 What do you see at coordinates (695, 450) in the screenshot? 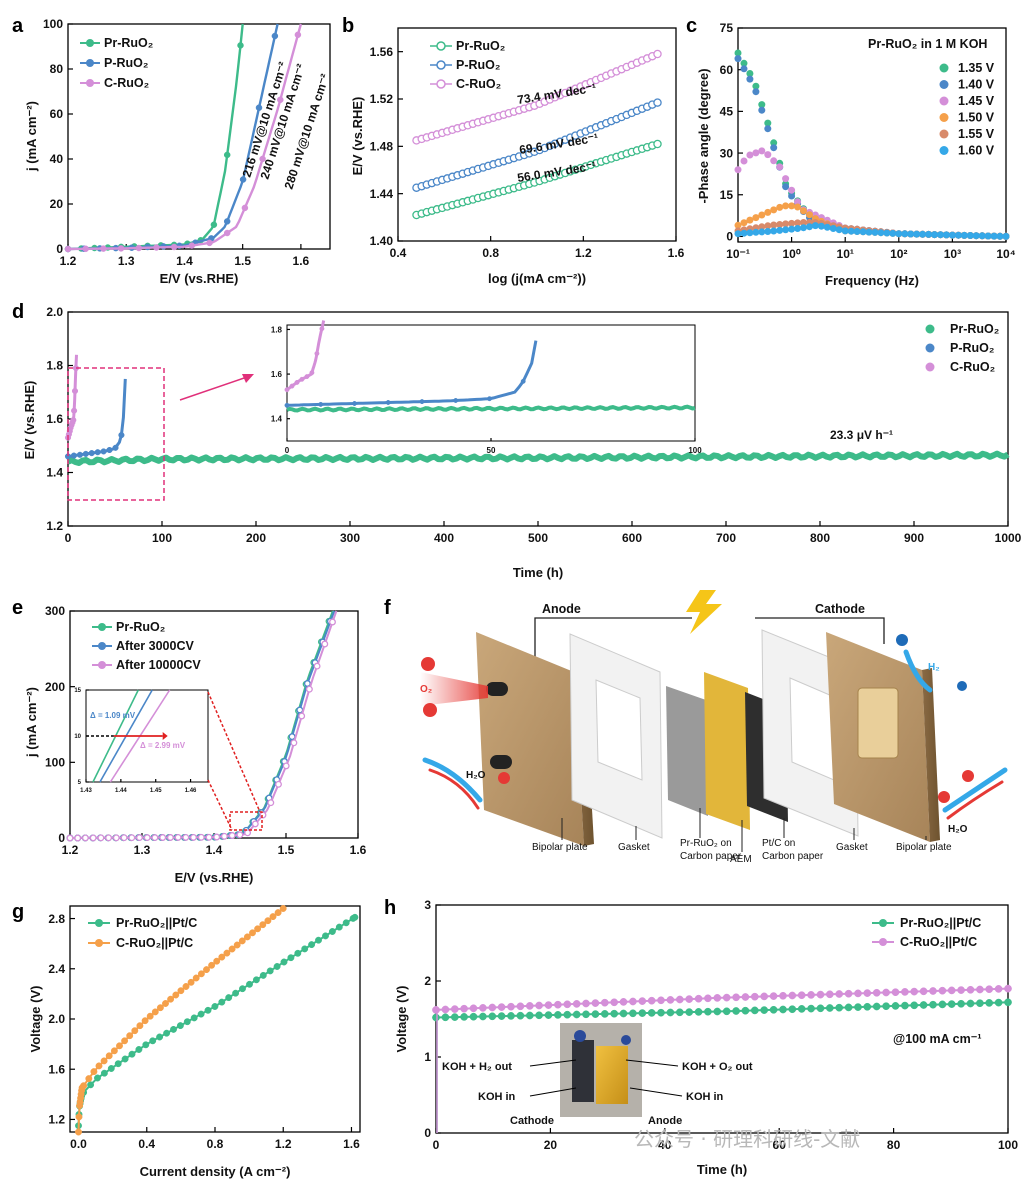
I see `d-inset-xtick-label: 100` at bounding box center [695, 450].